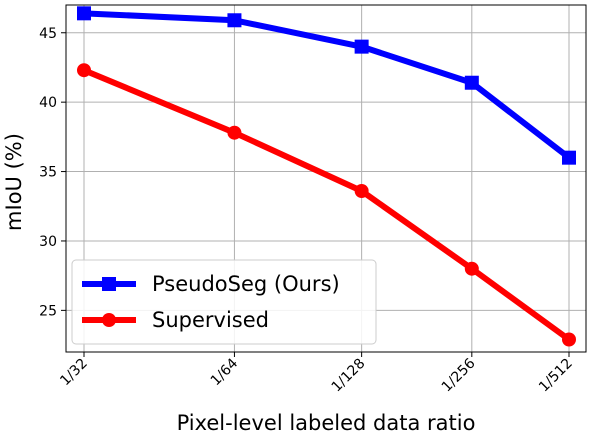  Describe the element at coordinates (109, 284) in the screenshot. I see `pseudoseg-ours-legend-marker` at that location.